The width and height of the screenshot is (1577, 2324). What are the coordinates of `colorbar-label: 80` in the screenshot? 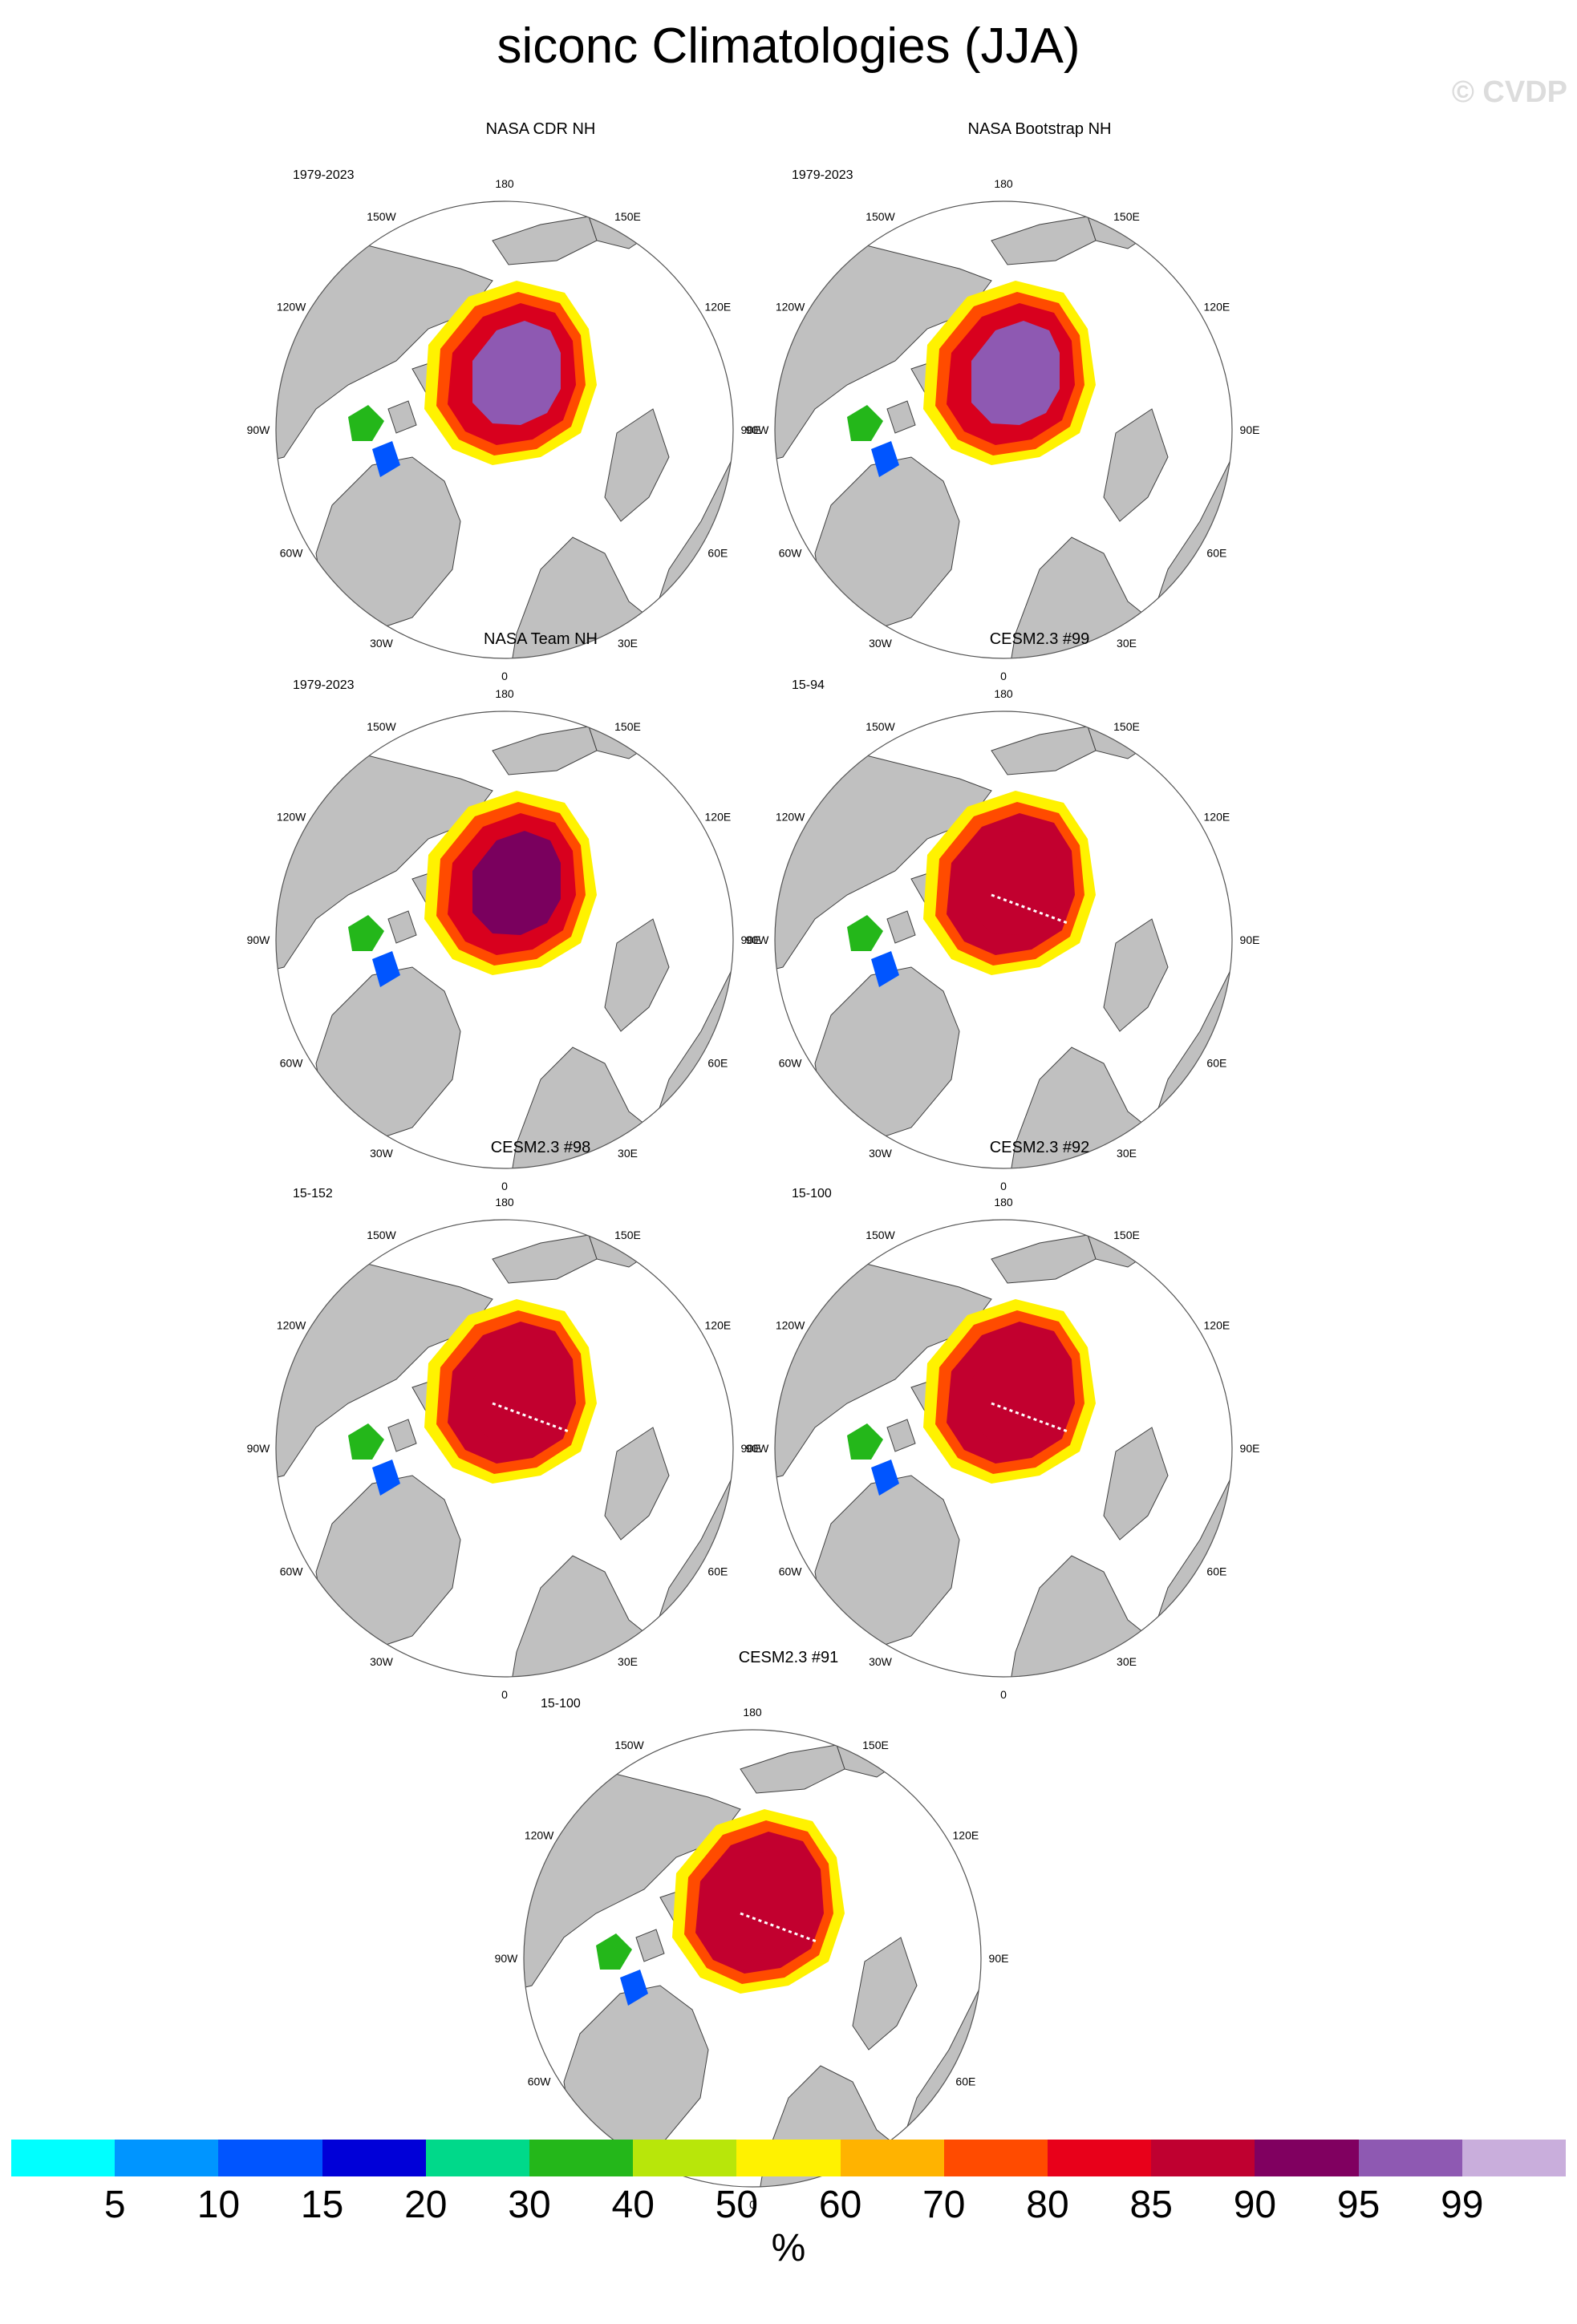 It's located at (1047, 2205).